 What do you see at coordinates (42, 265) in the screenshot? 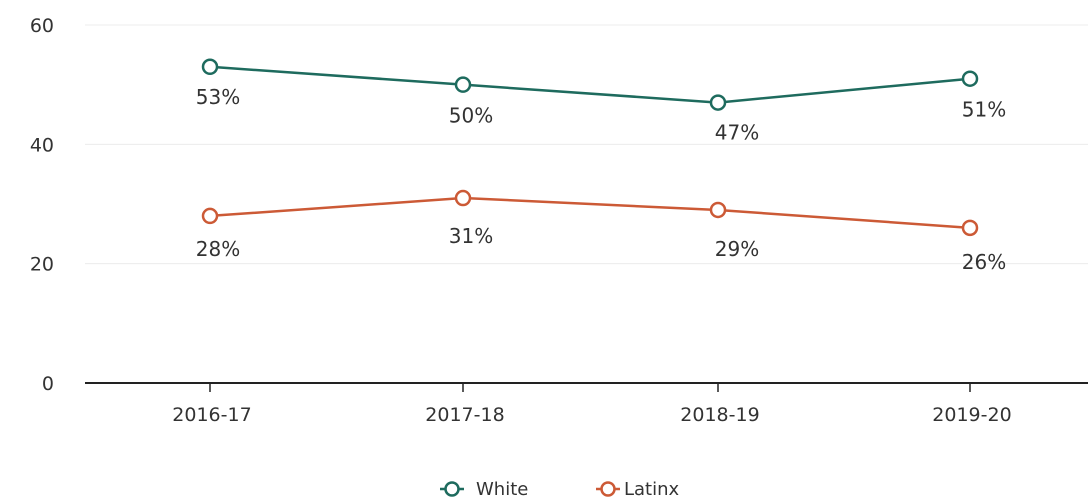
I see `y-tick-label: 20` at bounding box center [42, 265].